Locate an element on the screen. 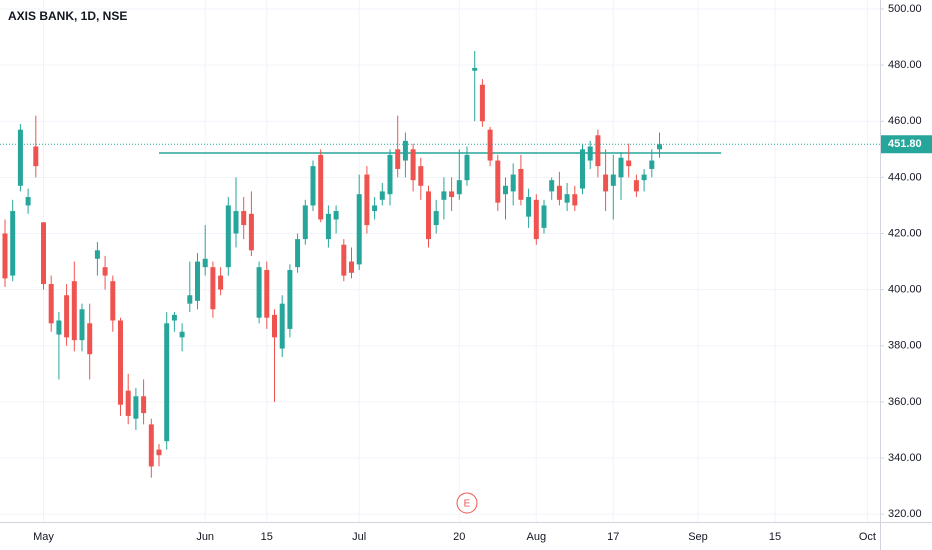 The height and width of the screenshot is (550, 932). y-tick-label: 340.00 is located at coordinates (905, 458).